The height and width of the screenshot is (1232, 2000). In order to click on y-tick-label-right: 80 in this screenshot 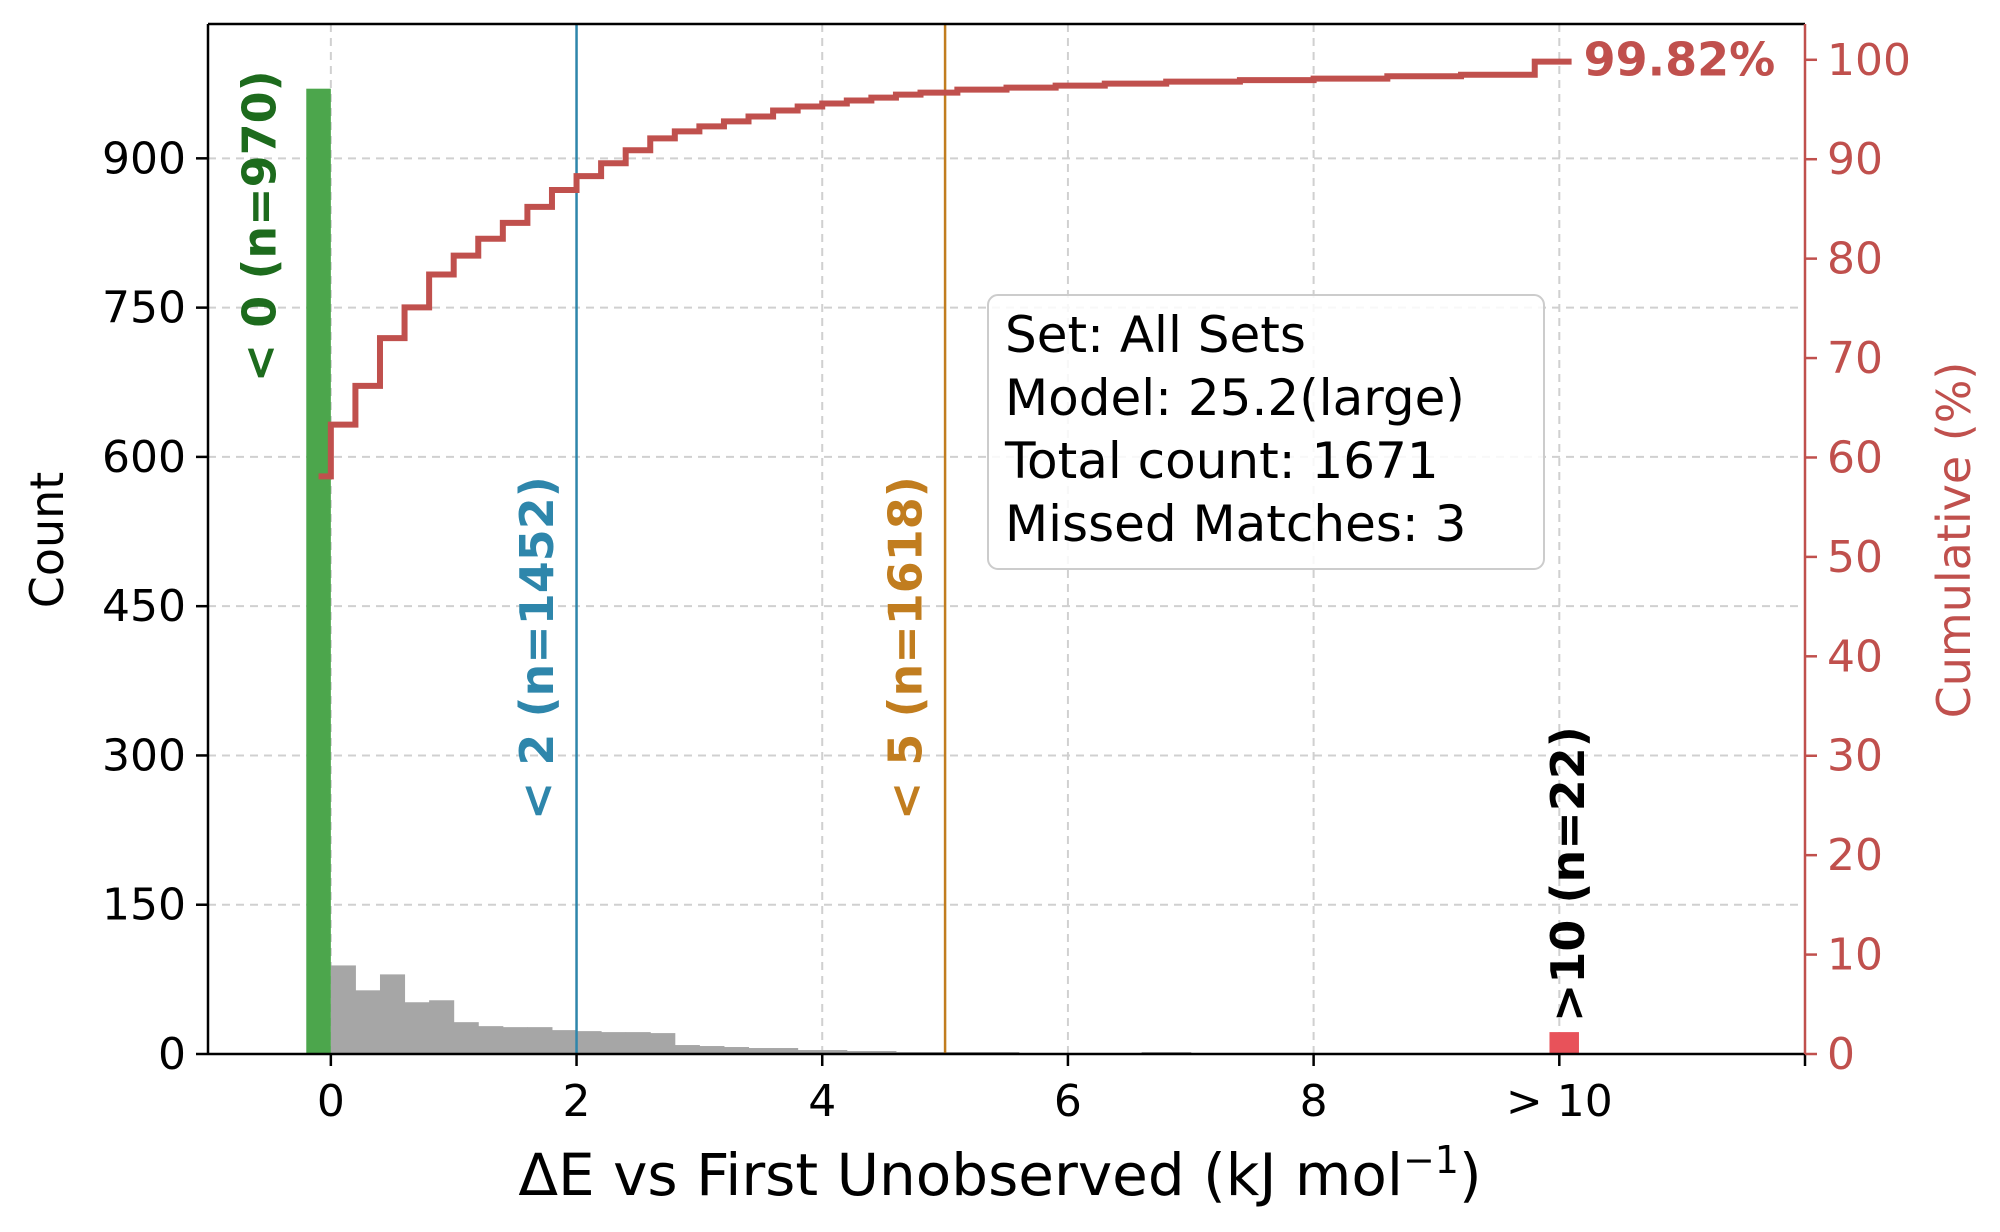, I will do `click(1855, 259)`.